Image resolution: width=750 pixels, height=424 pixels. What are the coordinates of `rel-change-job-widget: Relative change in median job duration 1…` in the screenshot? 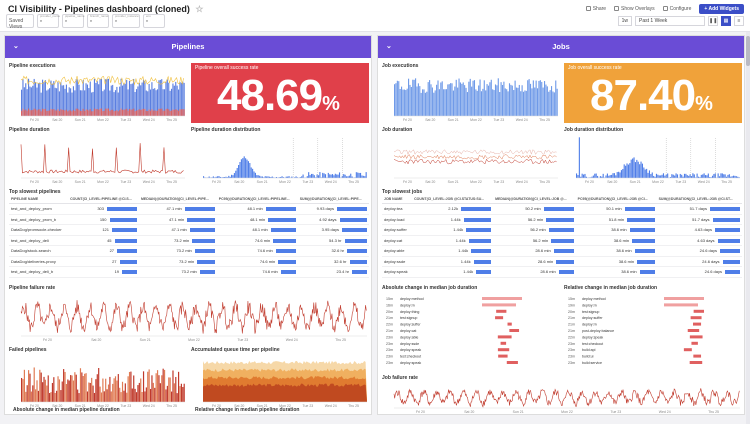 It's located at (653, 329).